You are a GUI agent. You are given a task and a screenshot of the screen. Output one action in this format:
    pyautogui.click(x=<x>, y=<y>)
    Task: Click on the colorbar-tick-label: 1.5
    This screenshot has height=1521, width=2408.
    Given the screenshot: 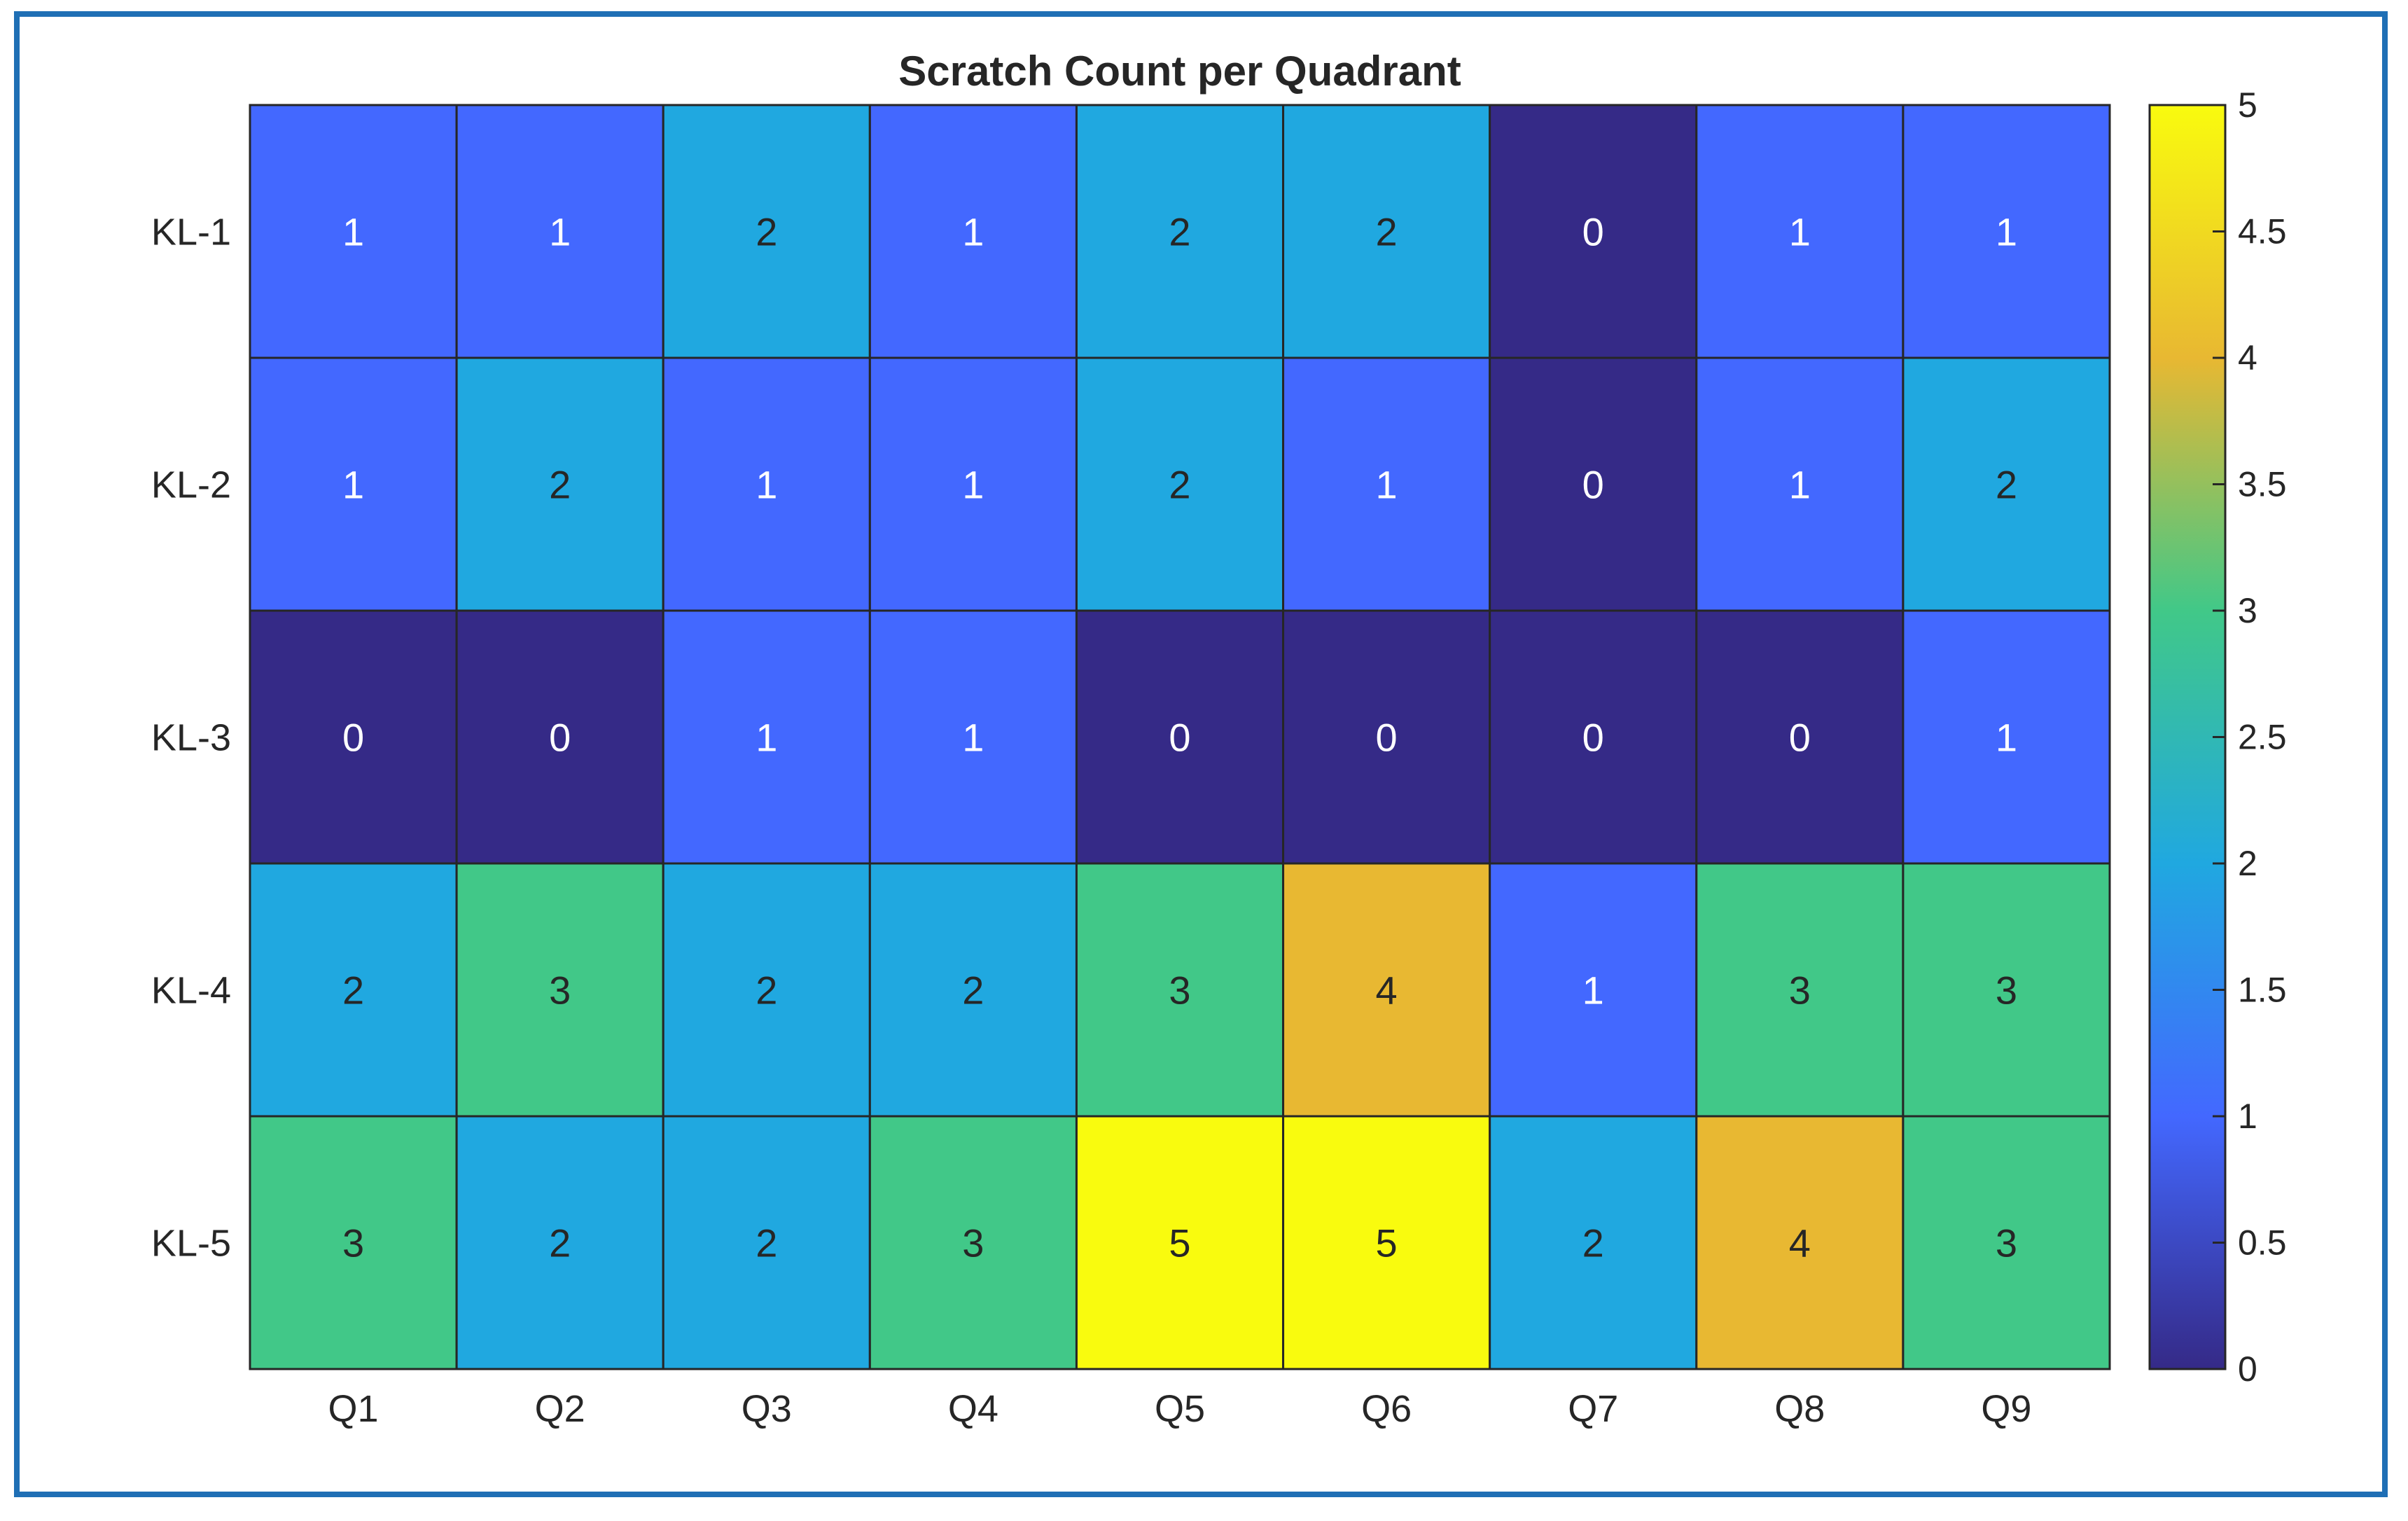 What is the action you would take?
    pyautogui.click(x=2262, y=990)
    